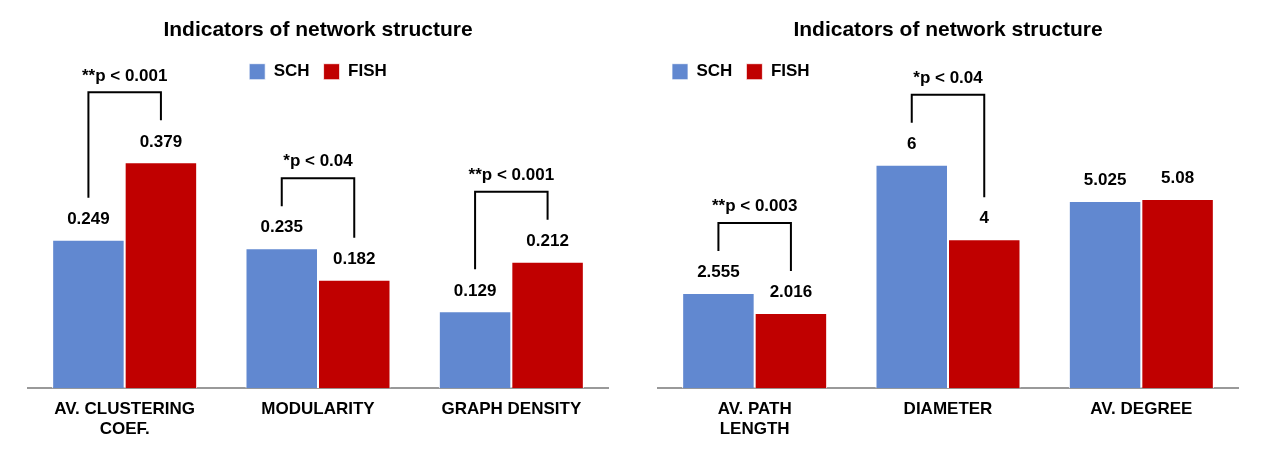  What do you see at coordinates (318, 161) in the screenshot?
I see `annotation: *p < 0.04` at bounding box center [318, 161].